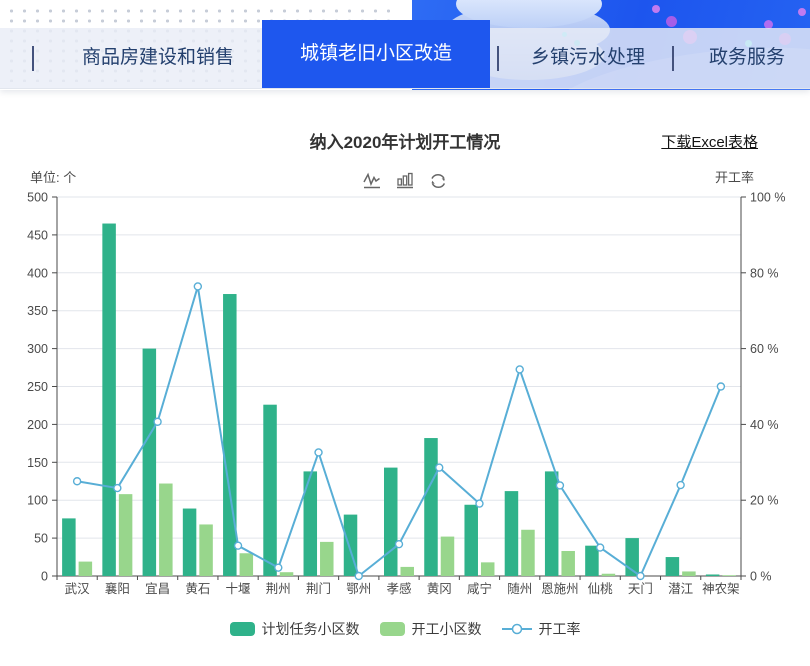 This screenshot has height=666, width=810. I want to click on svg-text: 50, so click(41, 539).